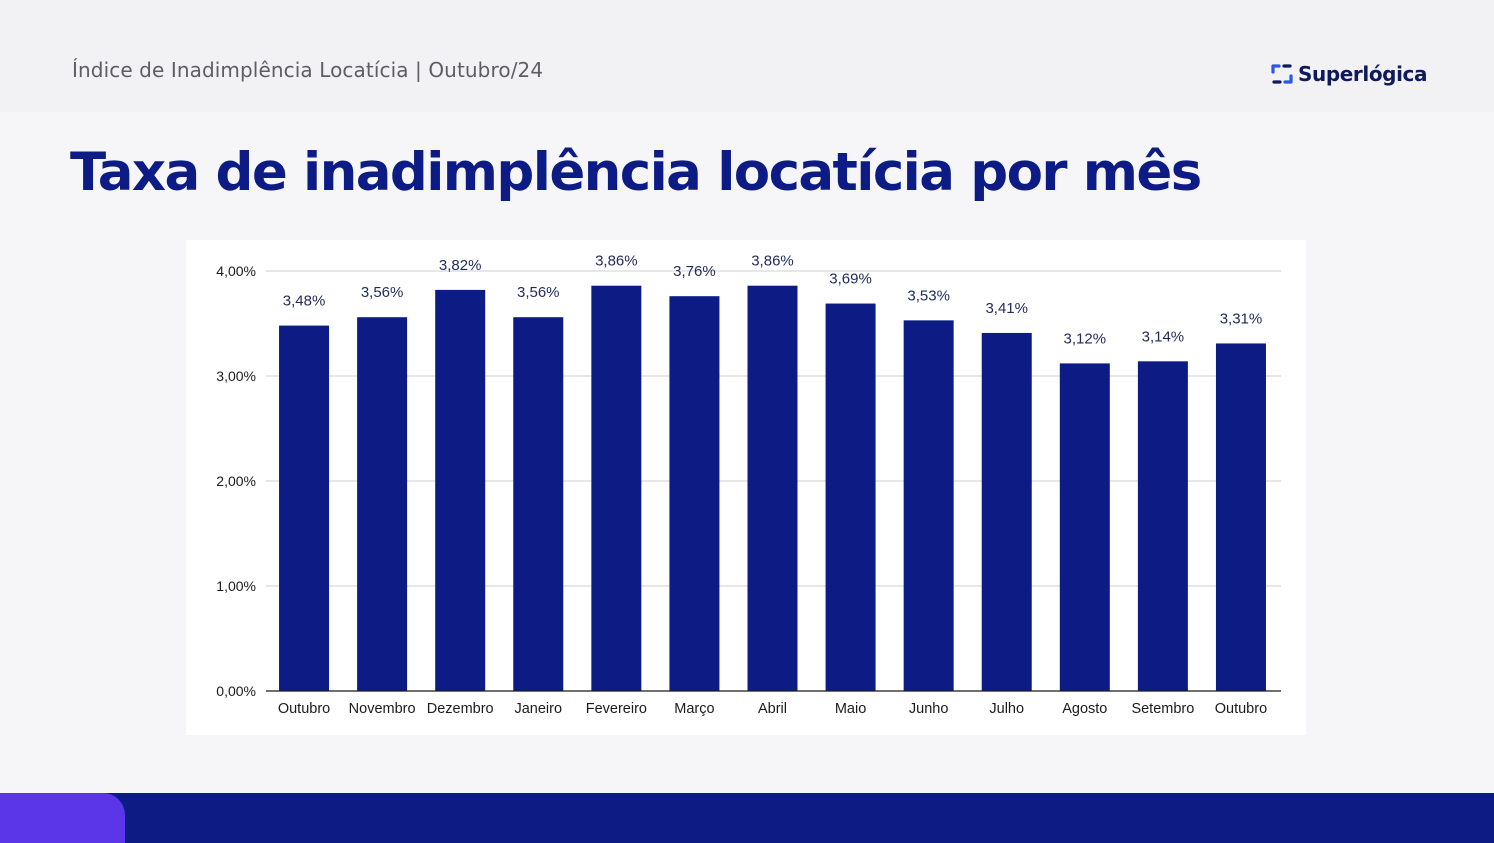 The height and width of the screenshot is (843, 1494). What do you see at coordinates (538, 709) in the screenshot?
I see `x-tick-label: Janeiro` at bounding box center [538, 709].